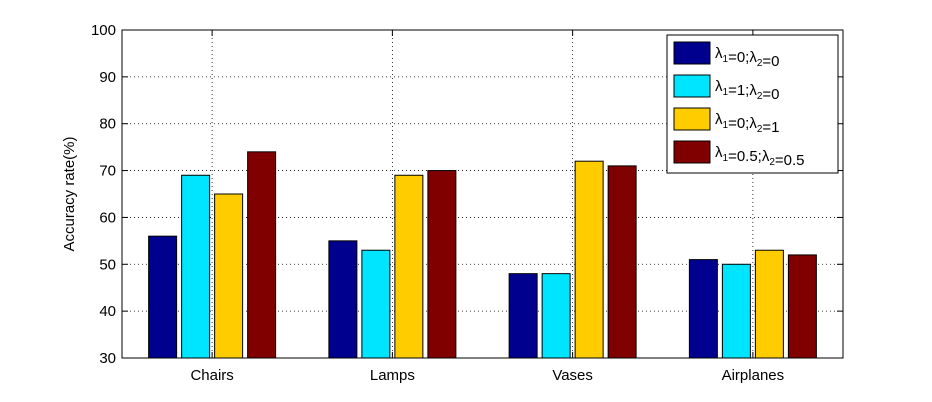 This screenshot has height=402, width=932. Describe the element at coordinates (442, 264) in the screenshot. I see `bar-series4-lamps` at that location.